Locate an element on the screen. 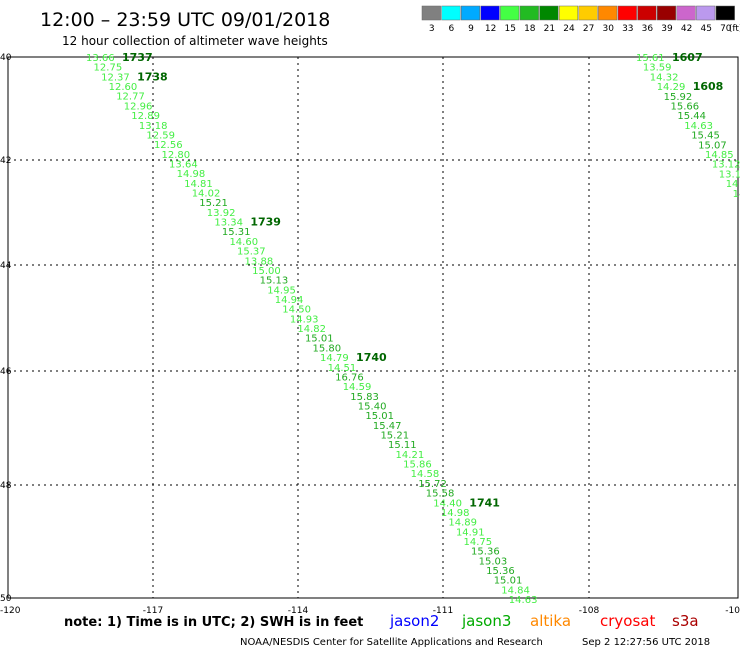 The height and width of the screenshot is (650, 740). wave-height-value: 14.79 is located at coordinates (334, 358).